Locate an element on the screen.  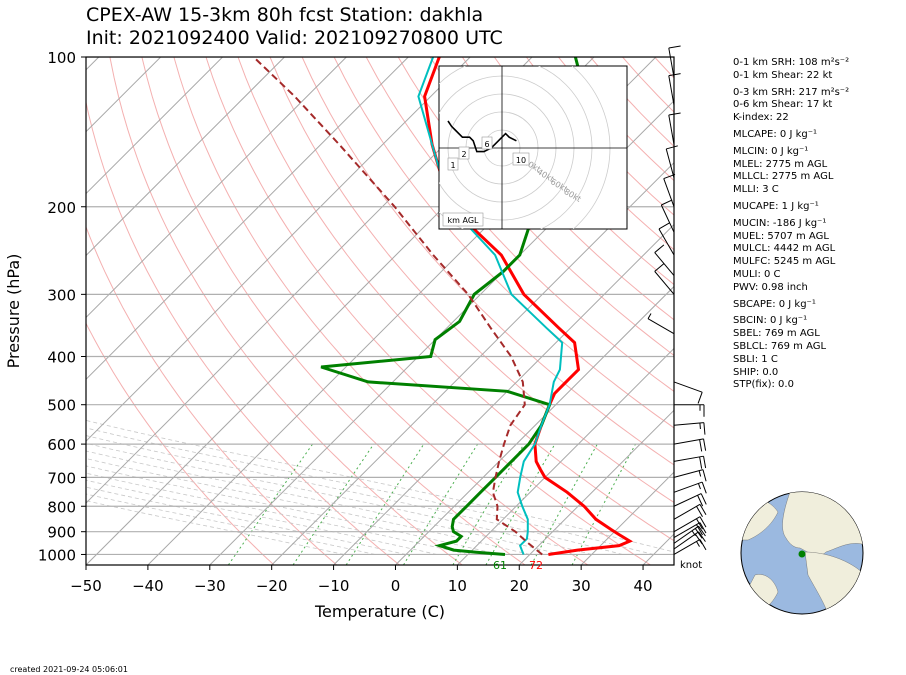
sounding-parameter: 0-3 km SRH: 217 m²s⁻² is located at coordinates (791, 92).